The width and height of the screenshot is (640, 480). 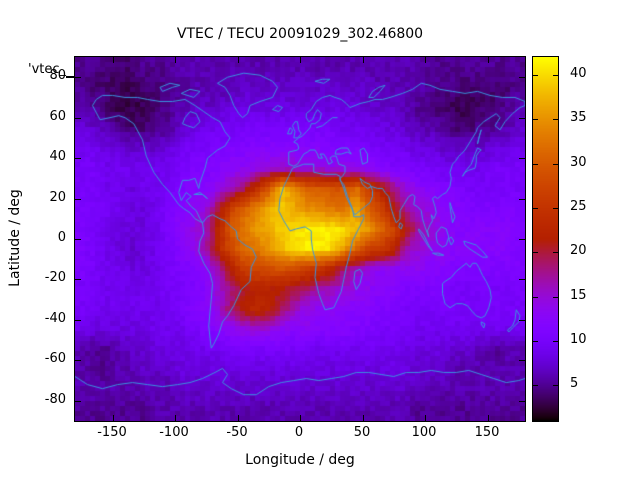 What do you see at coordinates (574, 383) in the screenshot?
I see `colorbar-tick-label: 5` at bounding box center [574, 383].